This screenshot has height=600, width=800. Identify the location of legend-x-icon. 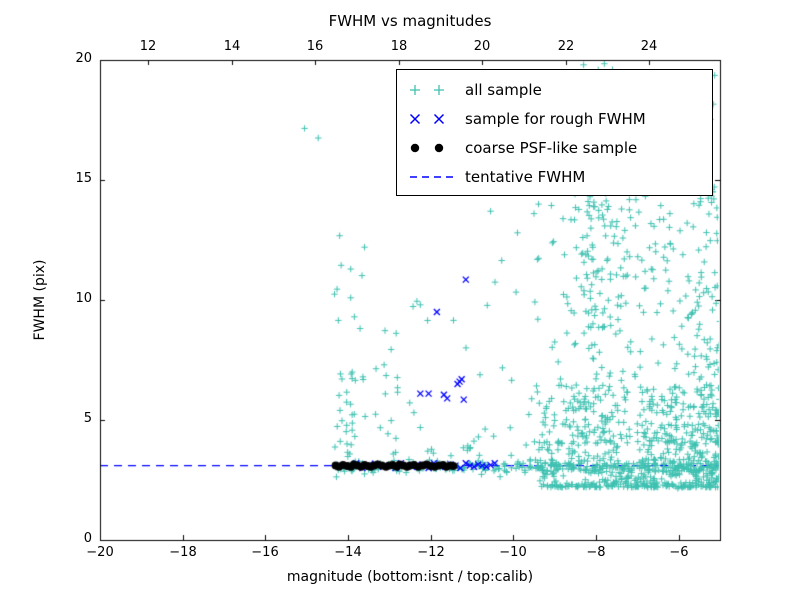
(437, 119).